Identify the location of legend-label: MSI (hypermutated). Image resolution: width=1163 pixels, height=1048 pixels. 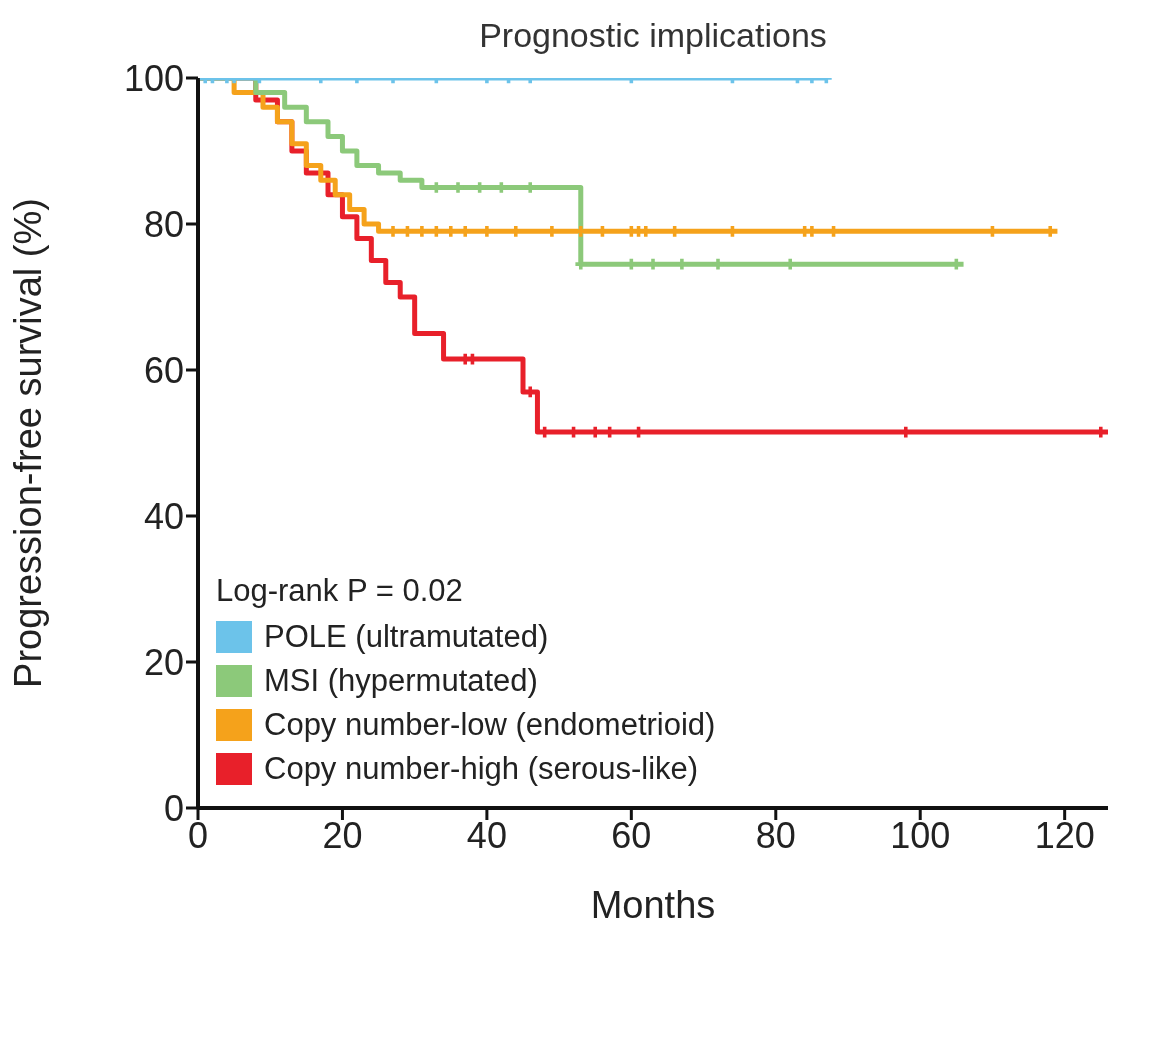
(401, 681).